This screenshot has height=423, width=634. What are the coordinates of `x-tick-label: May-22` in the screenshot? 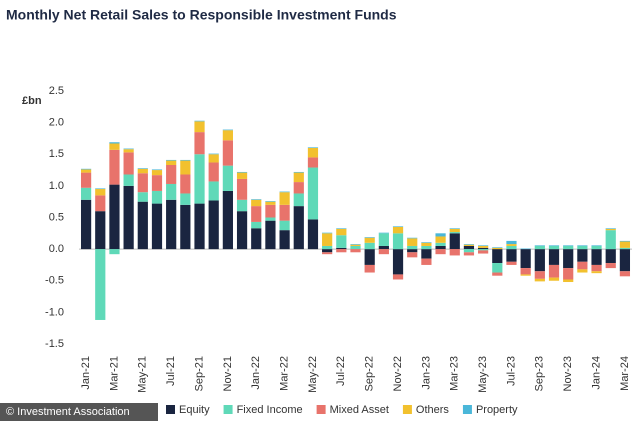 It's located at (313, 374).